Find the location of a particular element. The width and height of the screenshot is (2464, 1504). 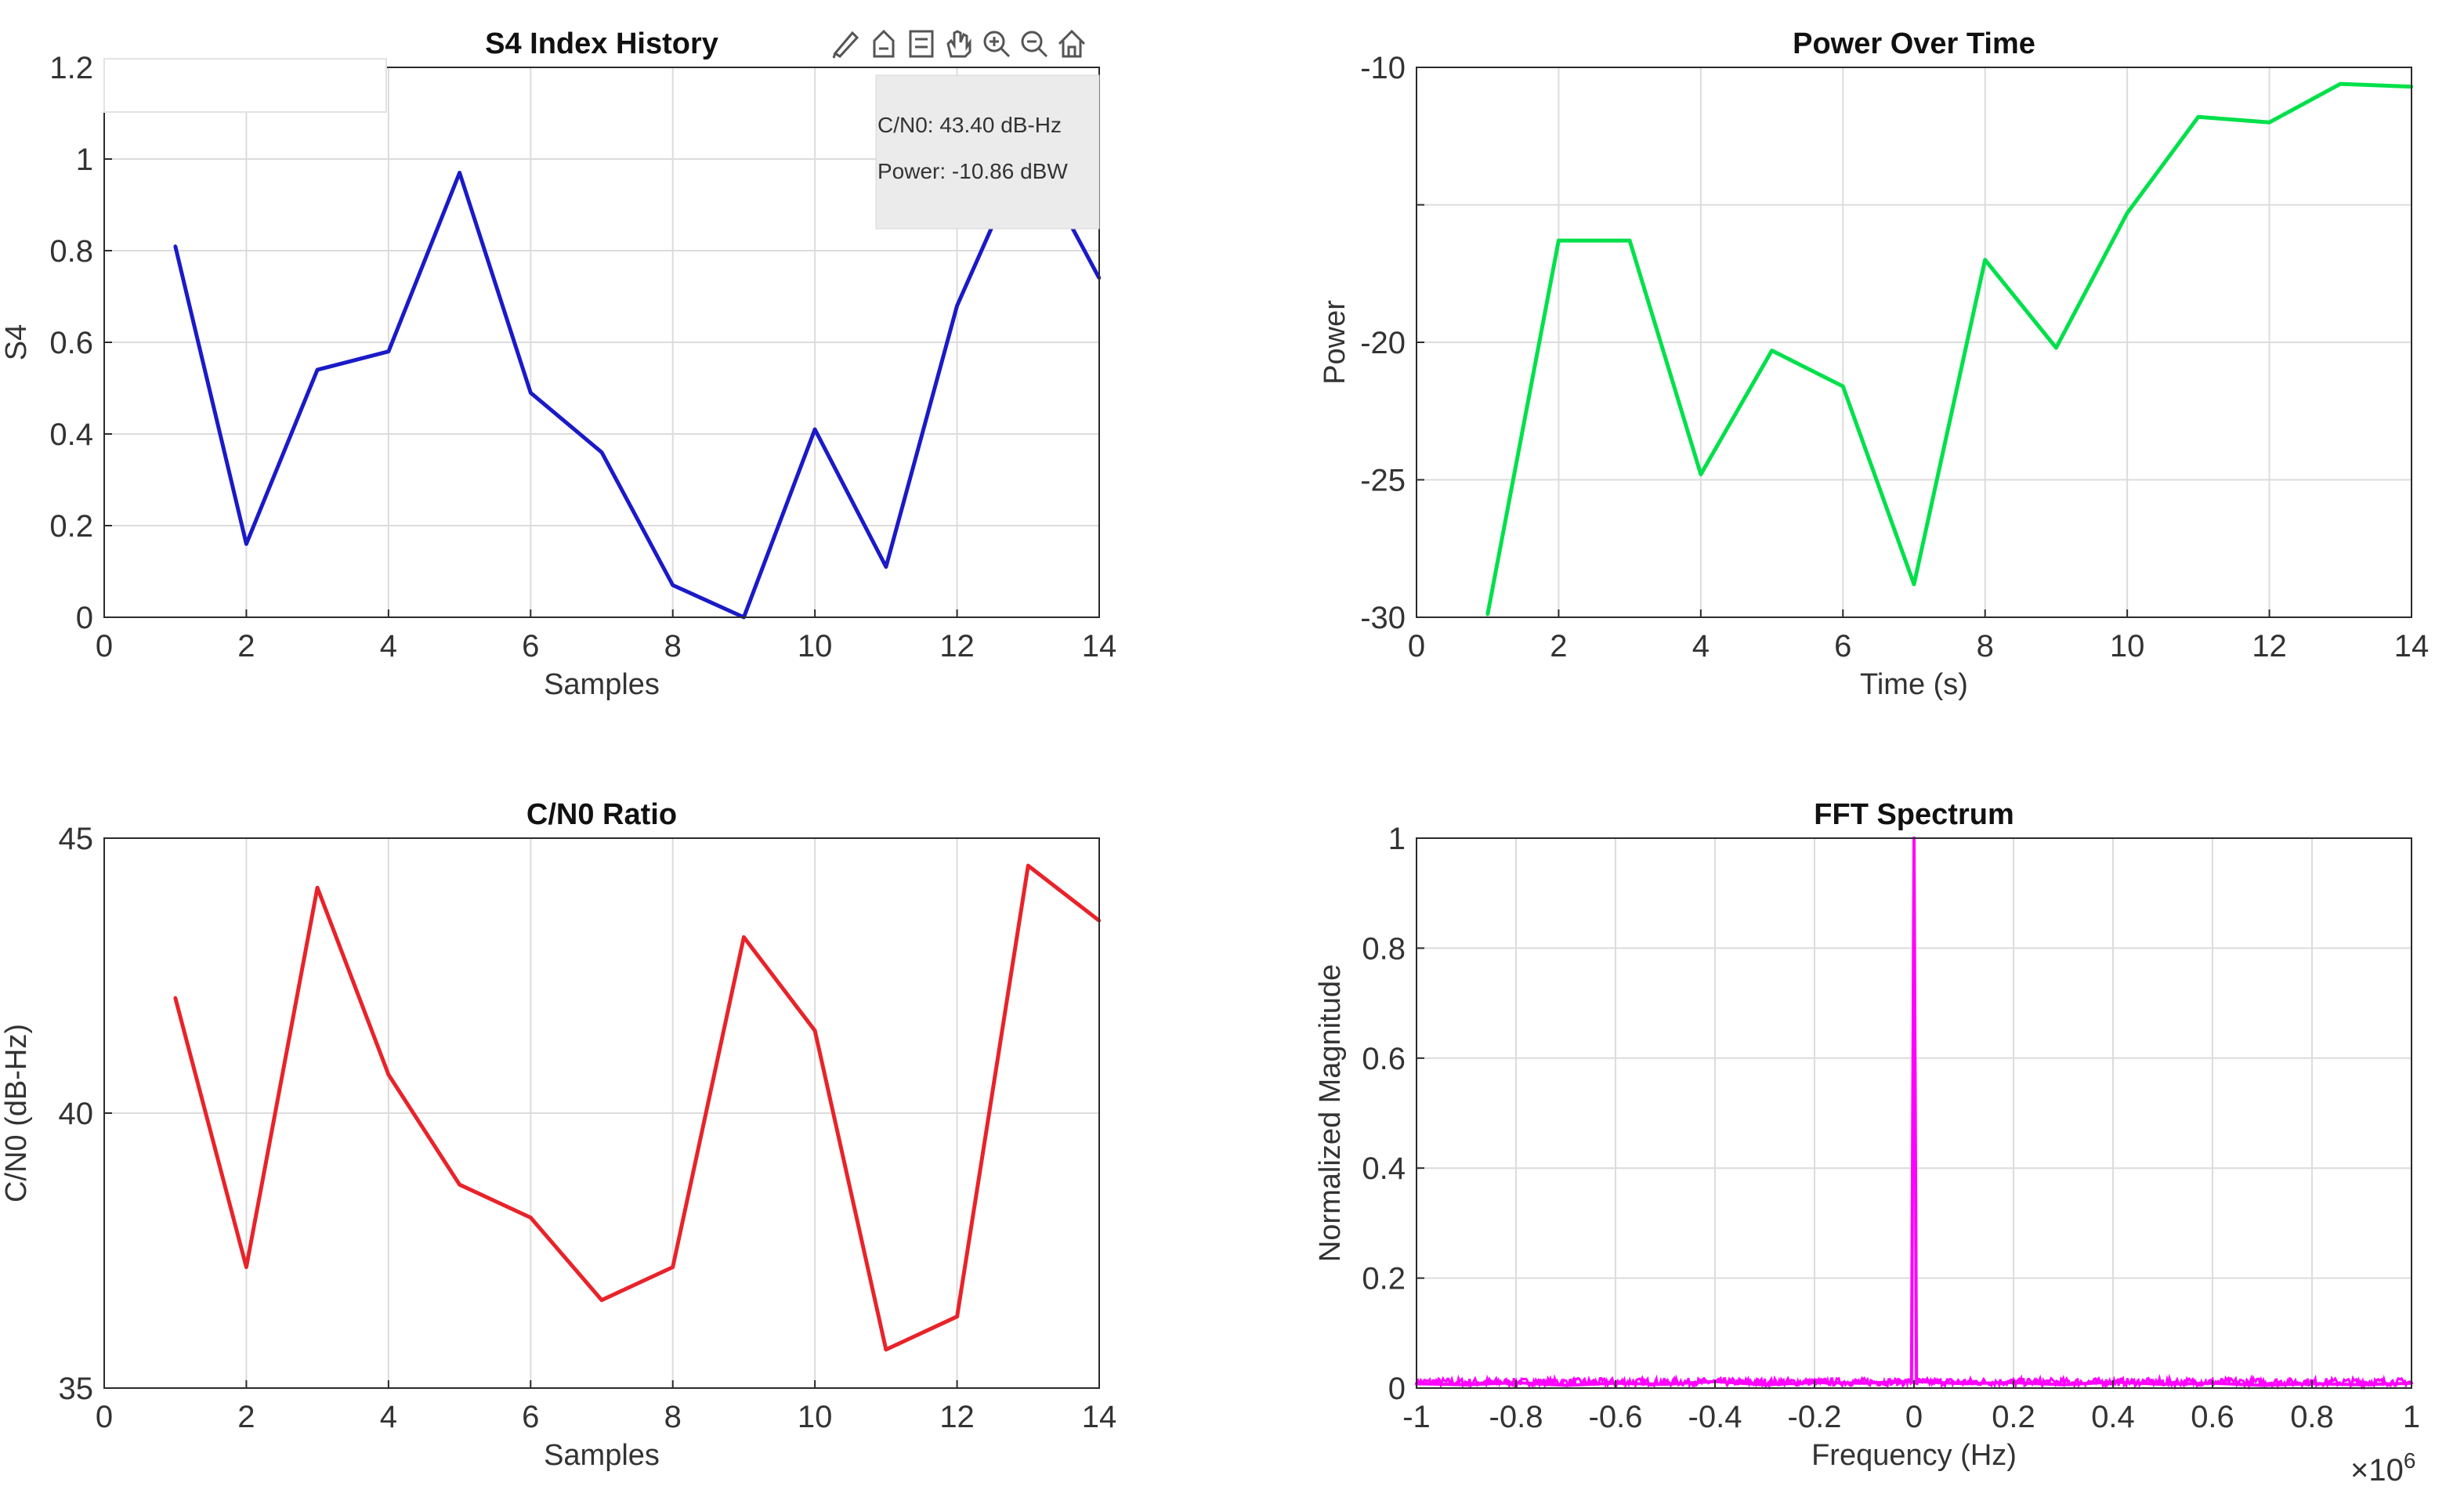

y-tick-label: 0.6 is located at coordinates (71, 343).